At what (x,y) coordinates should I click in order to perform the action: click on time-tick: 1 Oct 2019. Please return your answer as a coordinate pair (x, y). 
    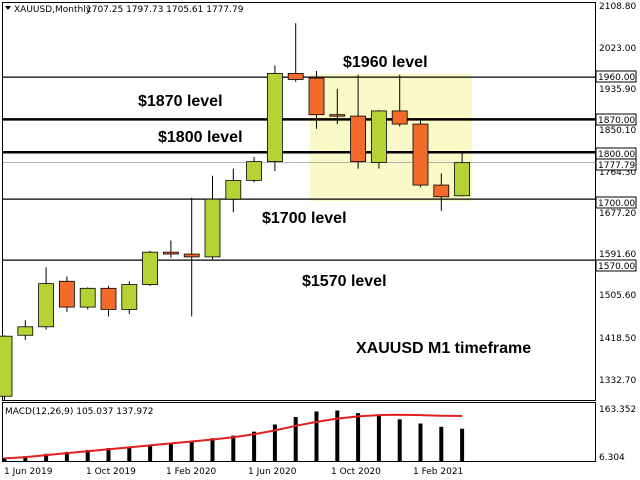
    Looking at the image, I should click on (111, 472).